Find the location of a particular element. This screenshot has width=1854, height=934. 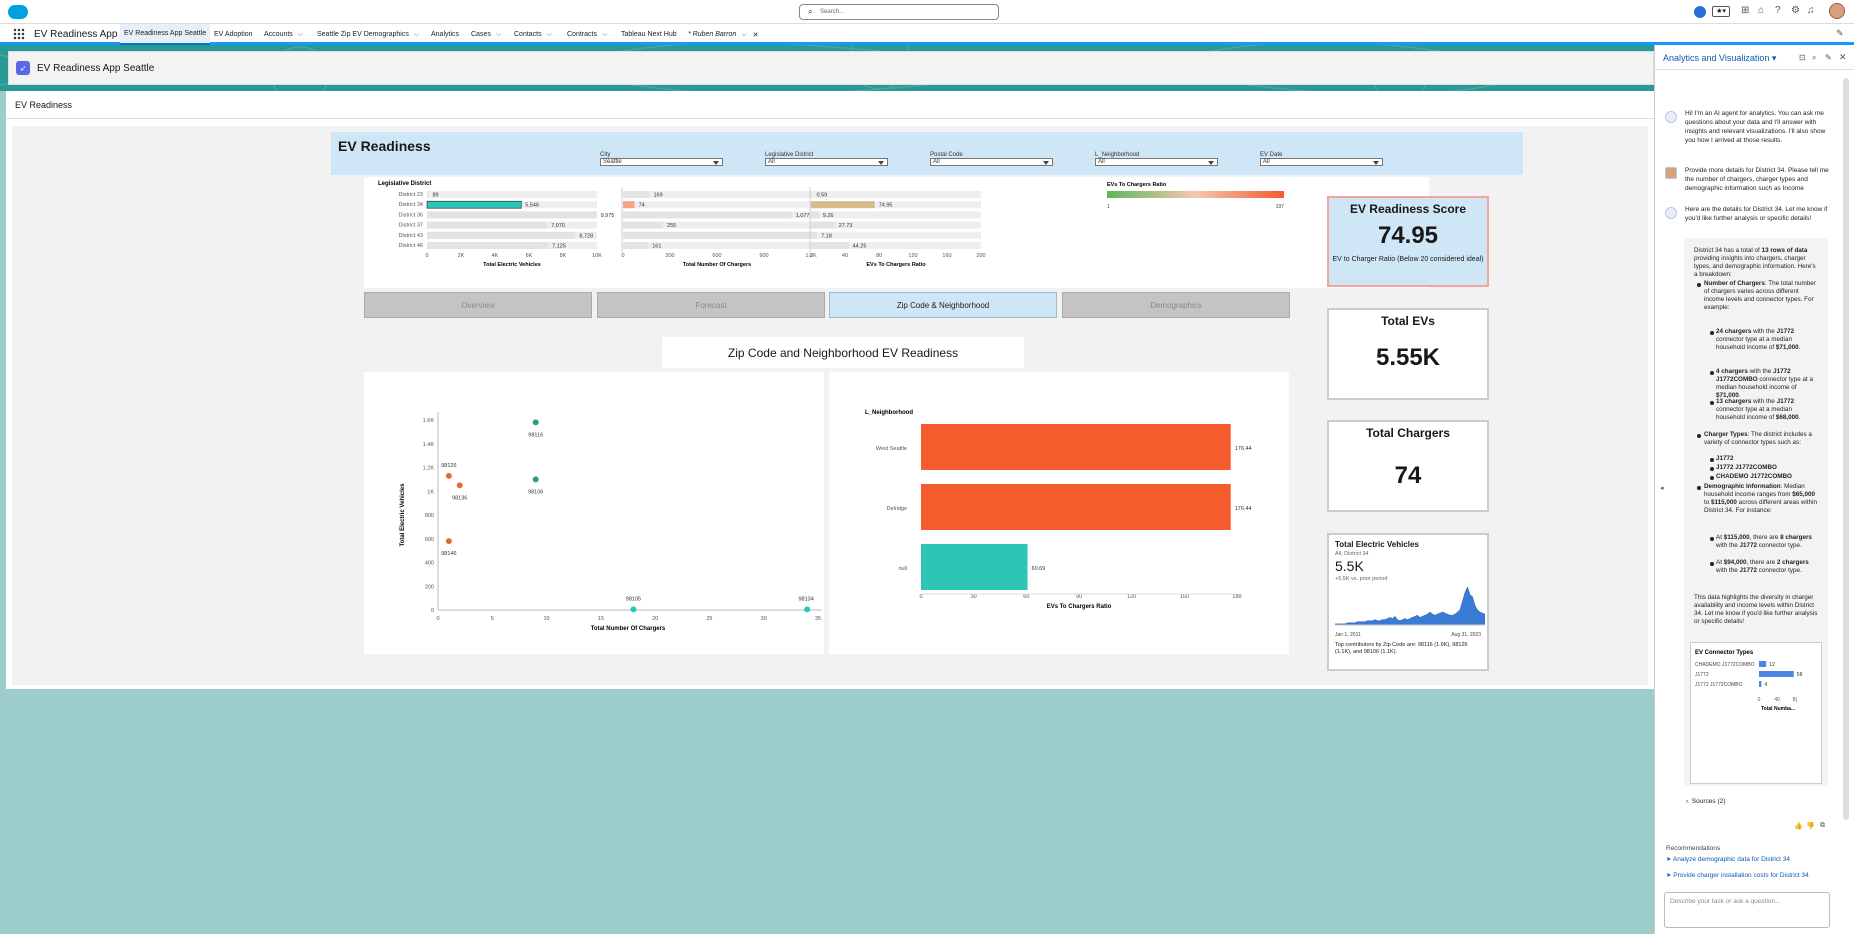

value-label: 89 is located at coordinates (436, 196).